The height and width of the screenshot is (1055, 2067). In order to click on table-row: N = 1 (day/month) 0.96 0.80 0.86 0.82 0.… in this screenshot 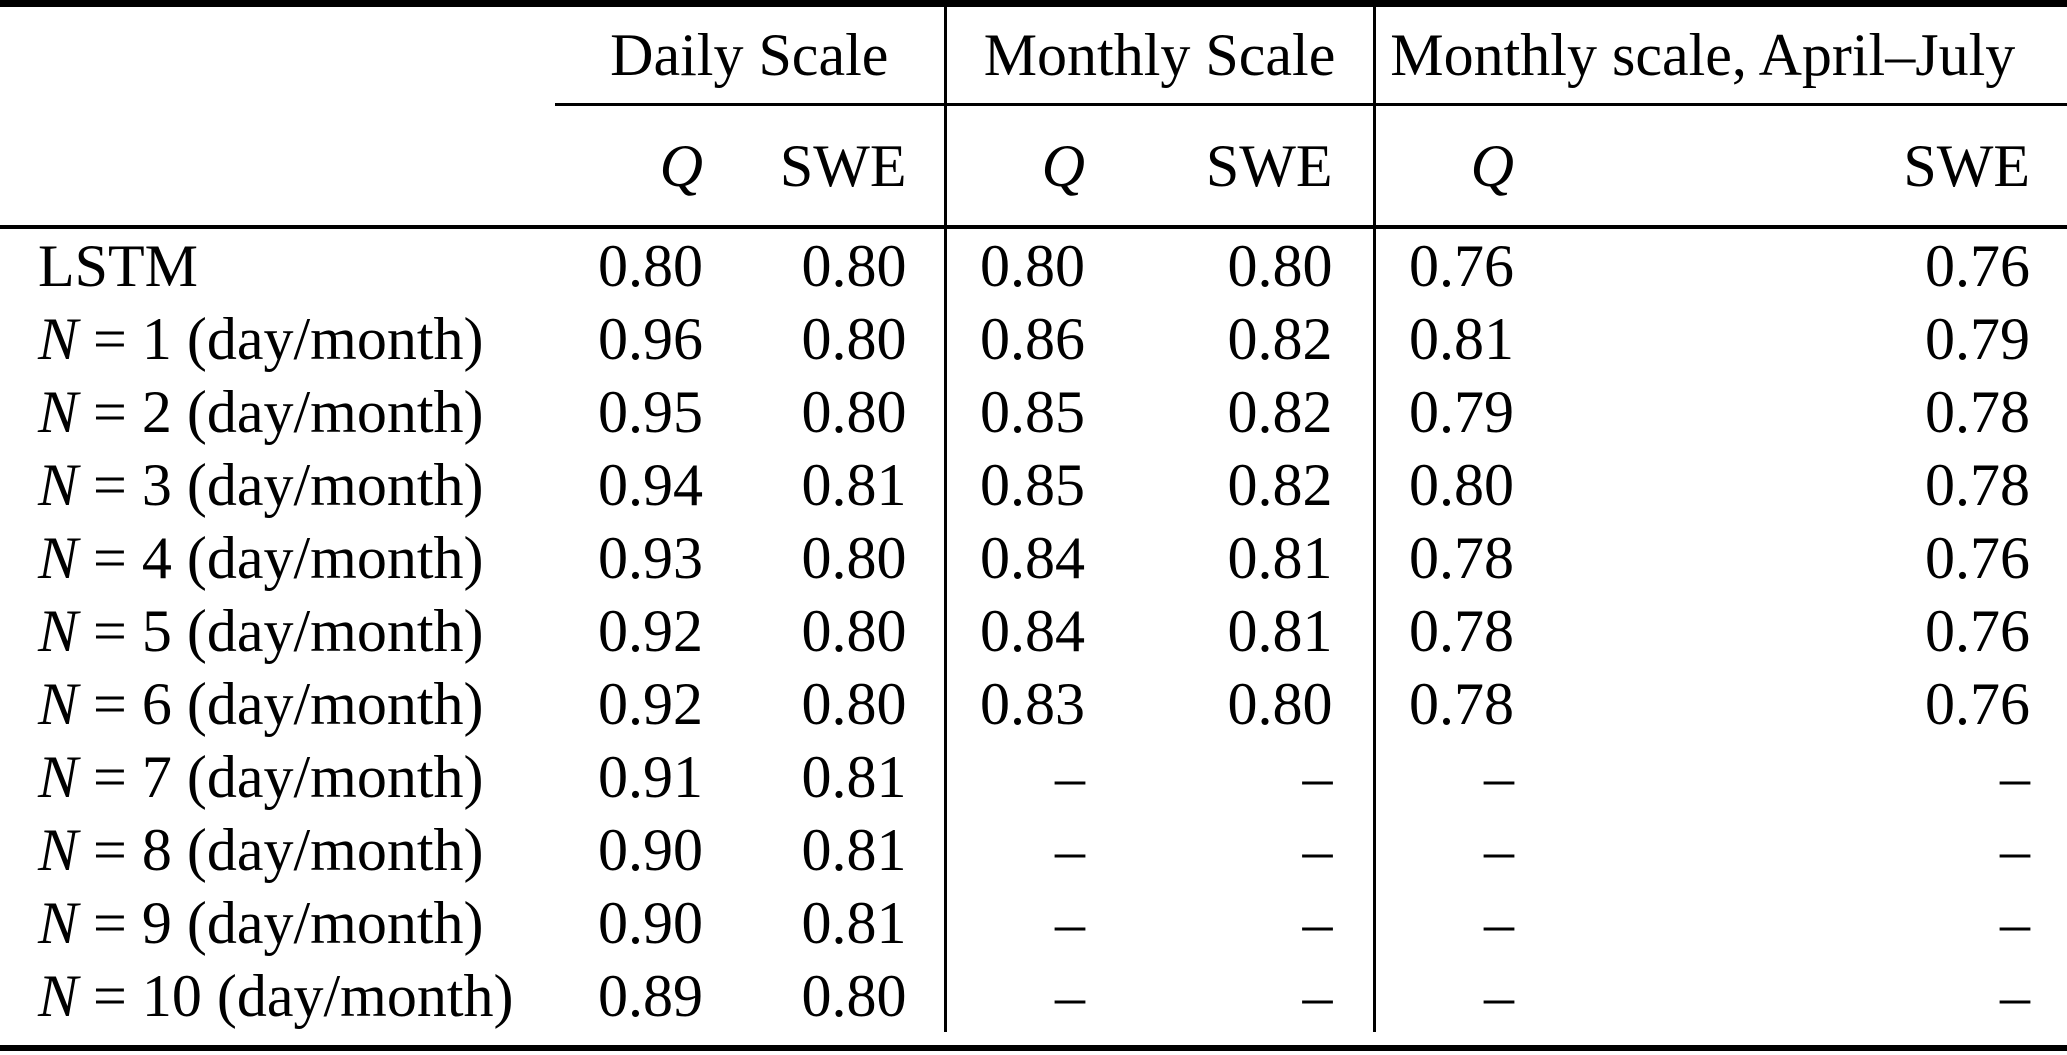, I will do `click(1033, 338)`.